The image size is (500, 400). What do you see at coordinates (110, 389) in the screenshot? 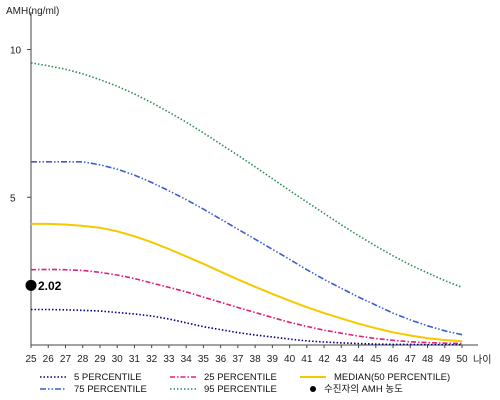
I see `legend-label: 75 PERCENTILE` at bounding box center [110, 389].